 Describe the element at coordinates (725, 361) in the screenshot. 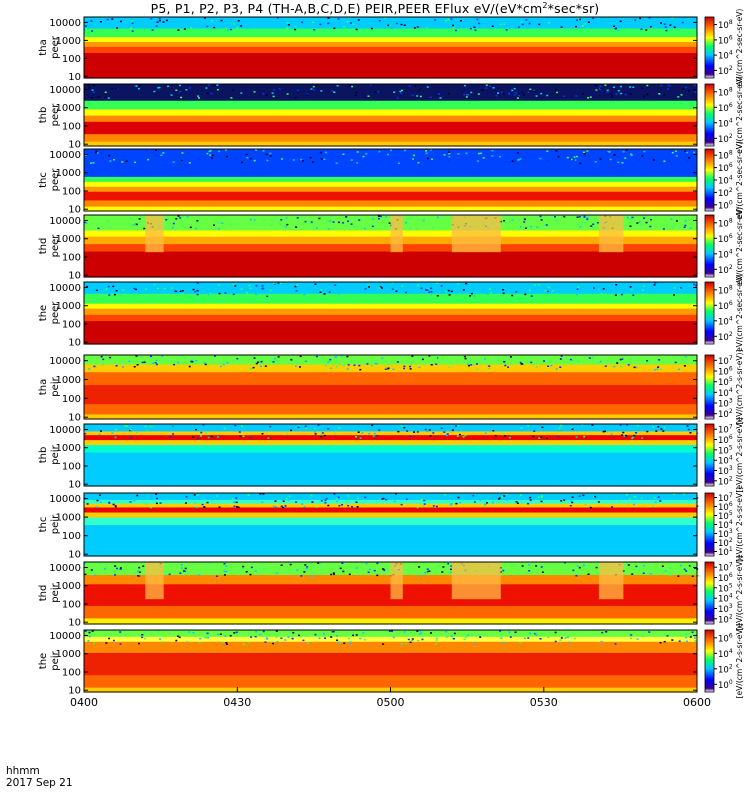

I see `colorbar-tick-label: 10⁷` at that location.